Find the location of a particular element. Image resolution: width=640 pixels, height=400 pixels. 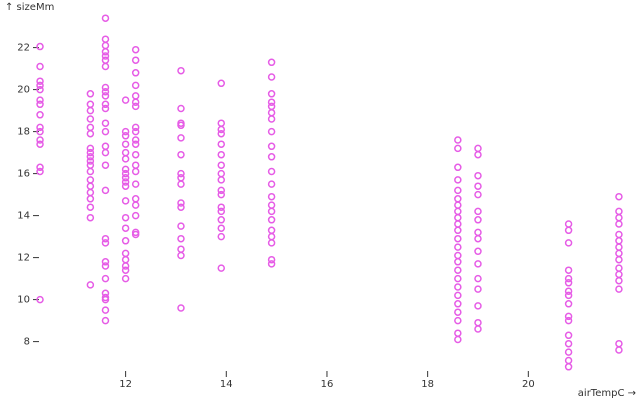

y-tick-label: 16 is located at coordinates (23, 174).